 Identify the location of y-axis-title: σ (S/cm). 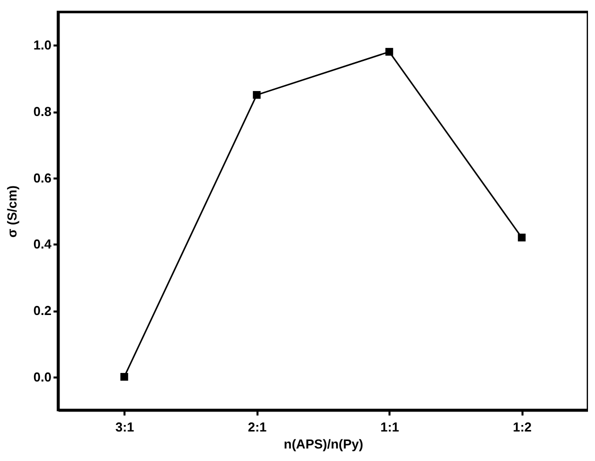
(12, 211).